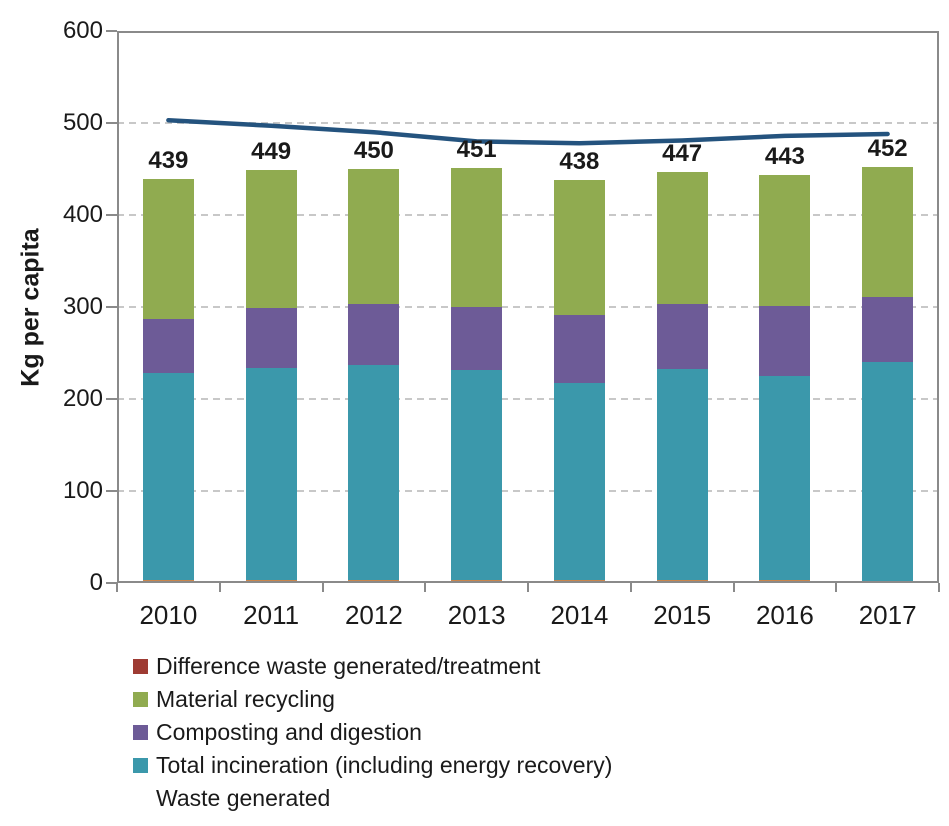 Image resolution: width=949 pixels, height=826 pixels. Describe the element at coordinates (784, 615) in the screenshot. I see `x-tick-label: 2016` at that location.